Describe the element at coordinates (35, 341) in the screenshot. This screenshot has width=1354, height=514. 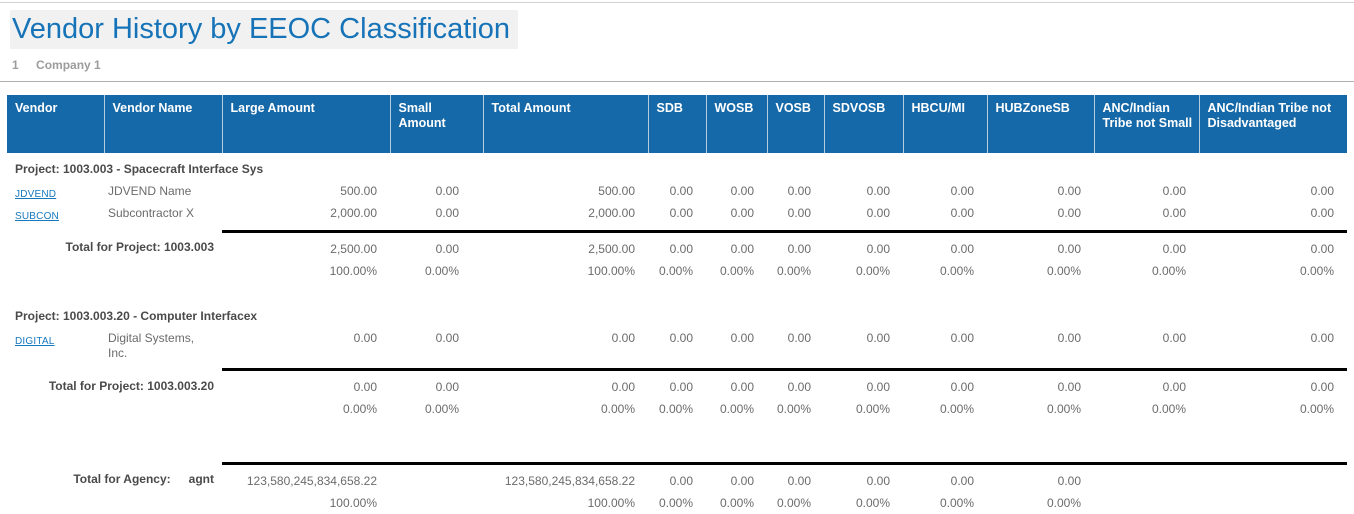
I see `vendor-code-link: DIGITAL` at that location.